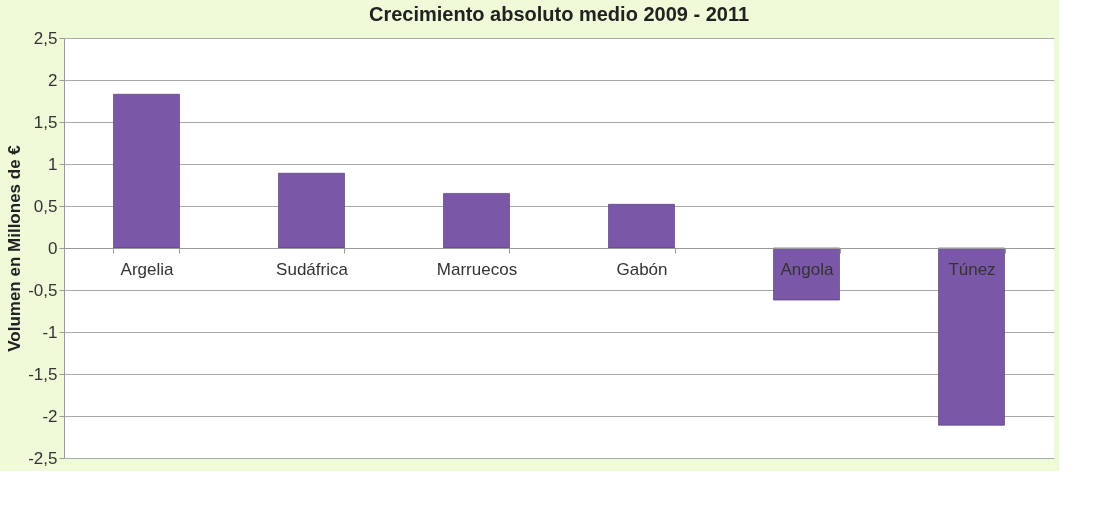  Describe the element at coordinates (50, 332) in the screenshot. I see `y-tick-label: -1` at that location.